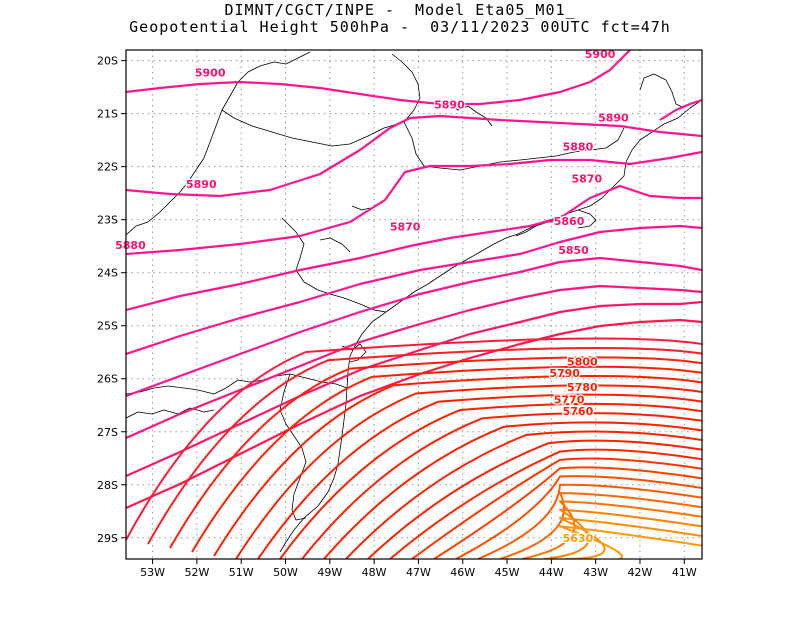 This screenshot has width=800, height=618. I want to click on contour-label: 5850, so click(573, 250).